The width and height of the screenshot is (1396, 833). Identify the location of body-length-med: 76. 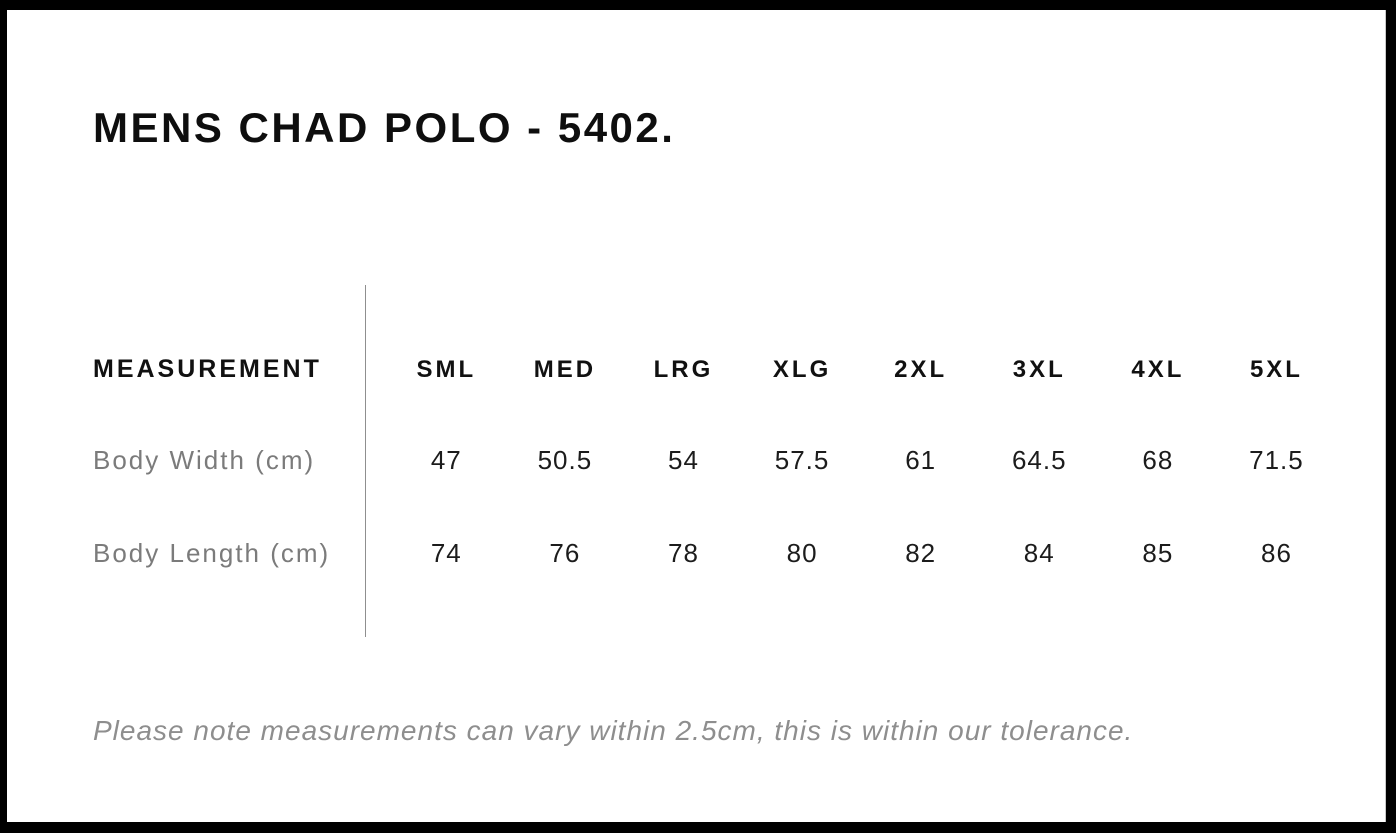
(565, 553).